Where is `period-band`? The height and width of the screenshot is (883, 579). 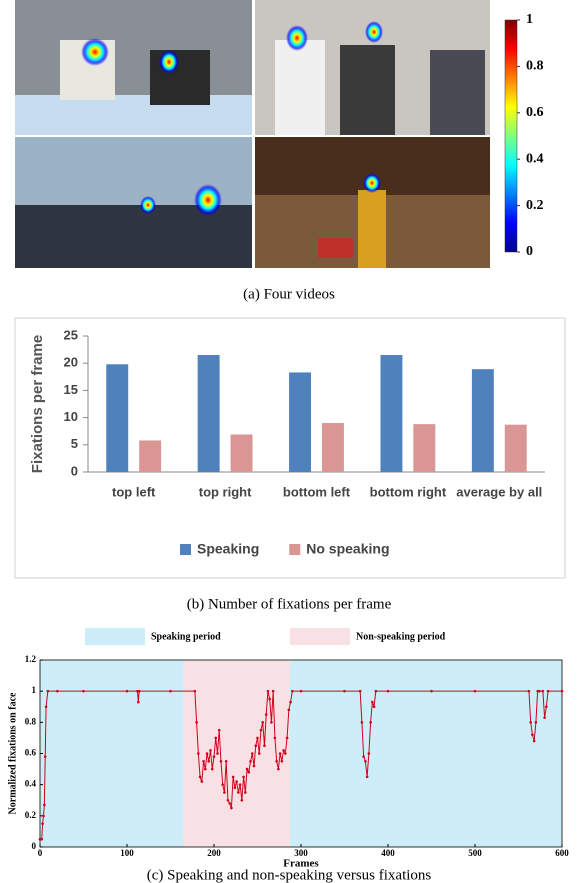
period-band is located at coordinates (425, 753).